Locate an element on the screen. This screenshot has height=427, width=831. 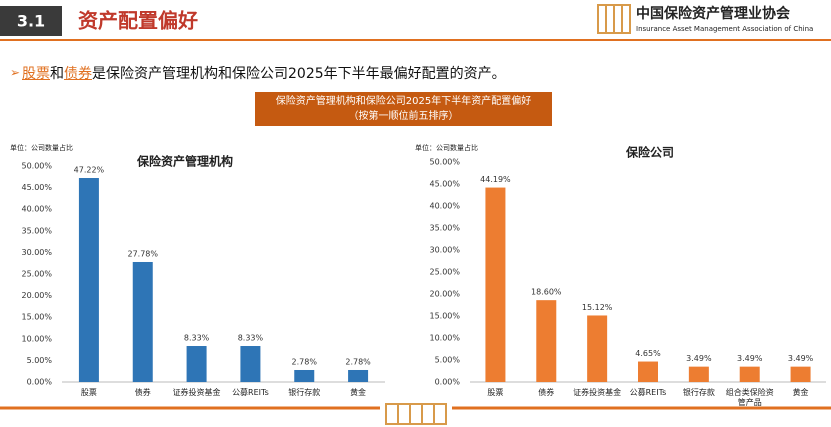
banner: 保险资产管理机构和保险公司2025年下半年资产配置偏好 （按第一顺位前五排序） is located at coordinates (403, 109).